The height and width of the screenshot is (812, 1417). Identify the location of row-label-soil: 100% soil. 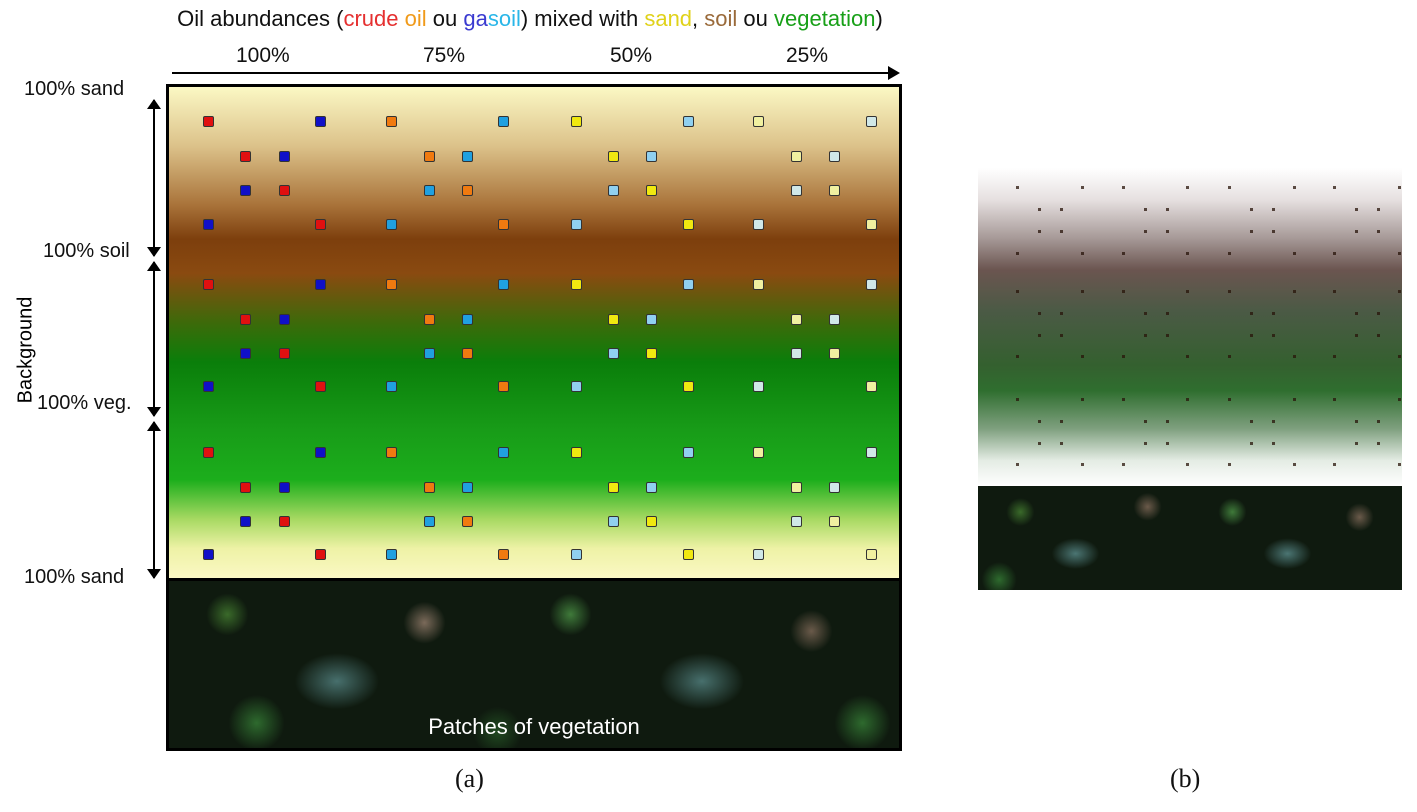
(86, 251).